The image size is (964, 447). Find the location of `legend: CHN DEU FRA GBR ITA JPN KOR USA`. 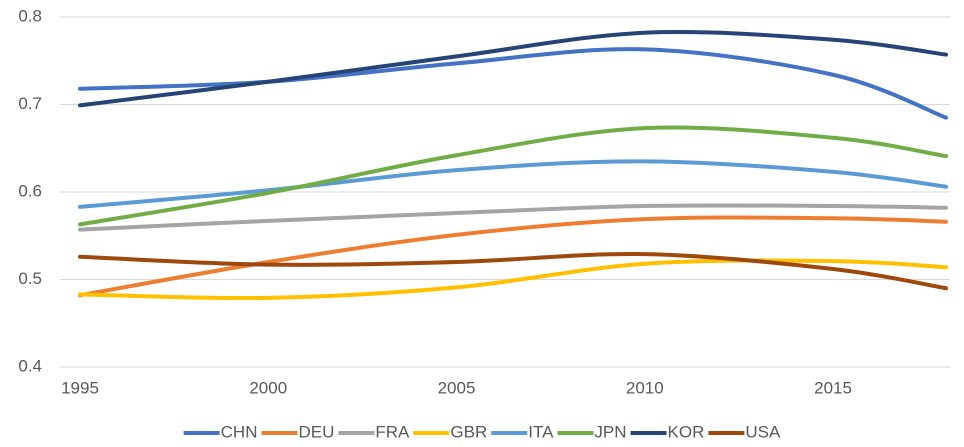

legend: CHN DEU FRA GBR ITA JPN KOR USA is located at coordinates (482, 431).